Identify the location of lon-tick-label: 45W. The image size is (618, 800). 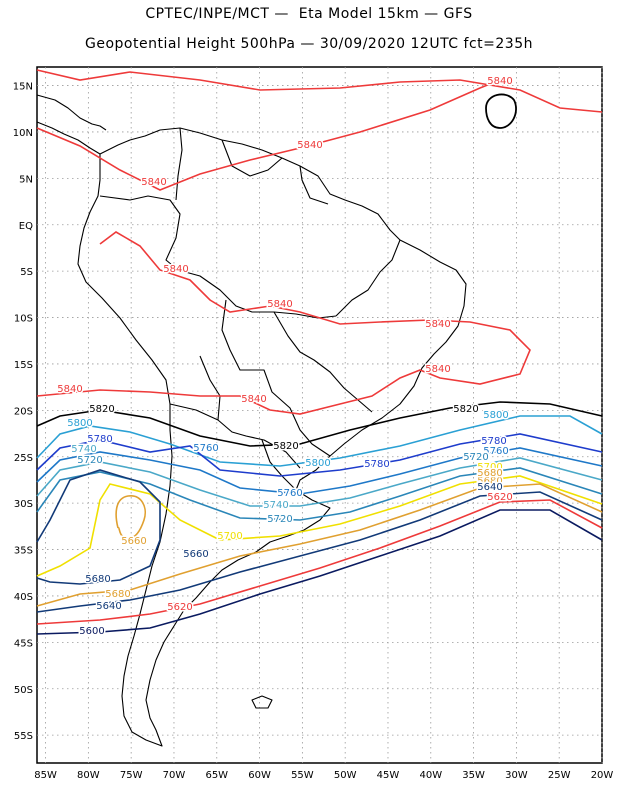
(388, 775).